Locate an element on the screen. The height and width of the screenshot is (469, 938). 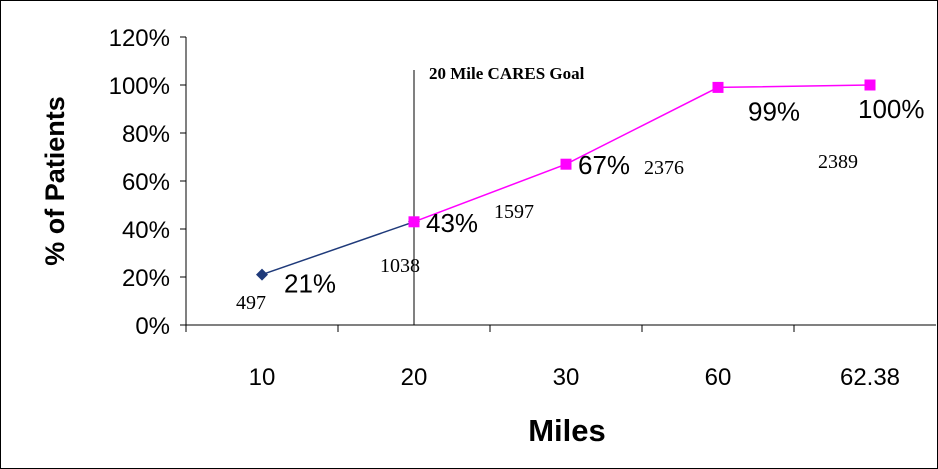
data-label: 21% is located at coordinates (310, 284).